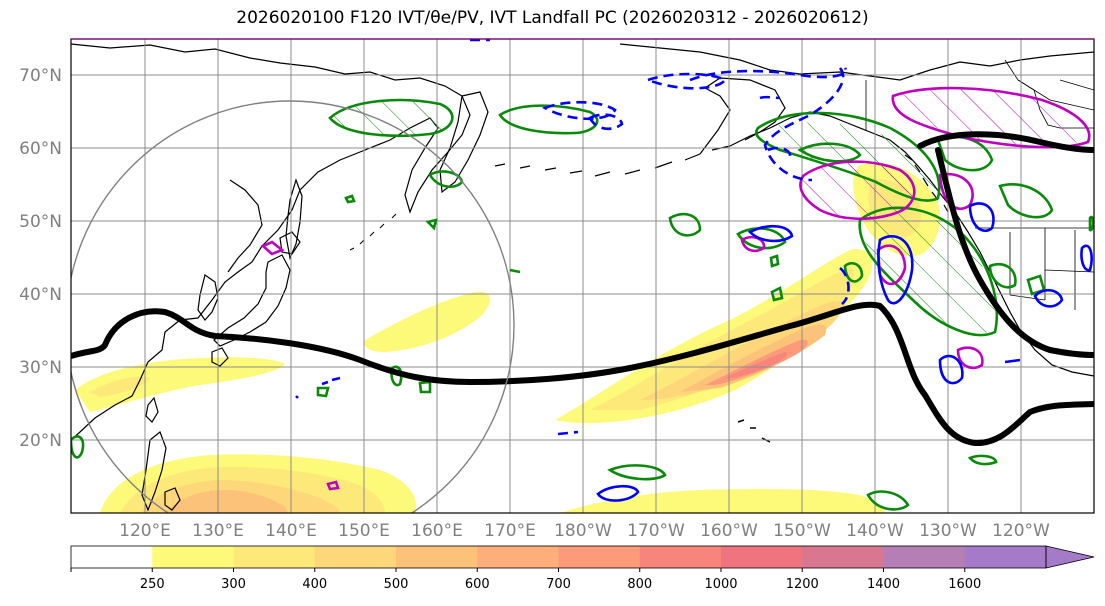 The width and height of the screenshot is (1105, 606). Describe the element at coordinates (291, 531) in the screenshot. I see `lon-label: 140°E` at that location.